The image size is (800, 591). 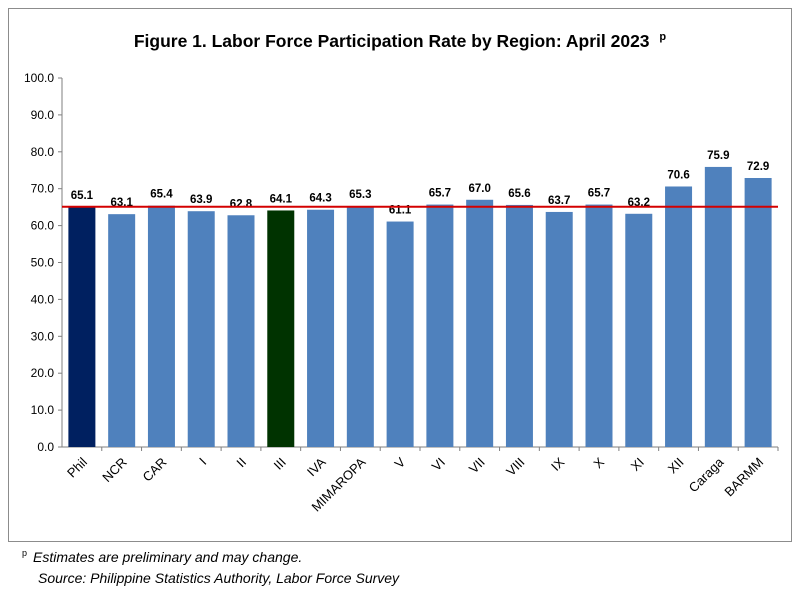 What do you see at coordinates (43, 115) in the screenshot?
I see `y-tick-label: 90.0` at bounding box center [43, 115].